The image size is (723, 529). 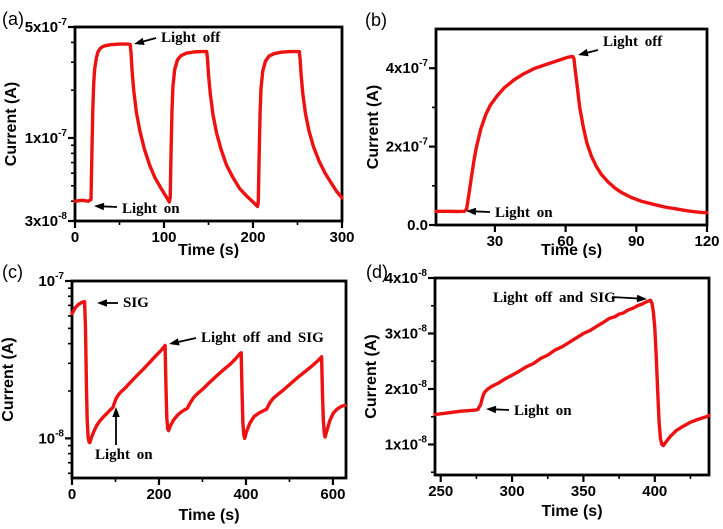 I want to click on x-tick-label: 120, so click(x=706, y=241).